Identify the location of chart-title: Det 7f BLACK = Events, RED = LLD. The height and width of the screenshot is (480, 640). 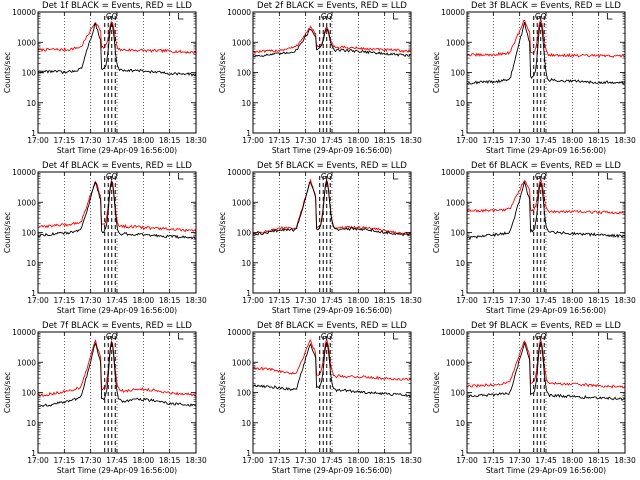
(117, 326).